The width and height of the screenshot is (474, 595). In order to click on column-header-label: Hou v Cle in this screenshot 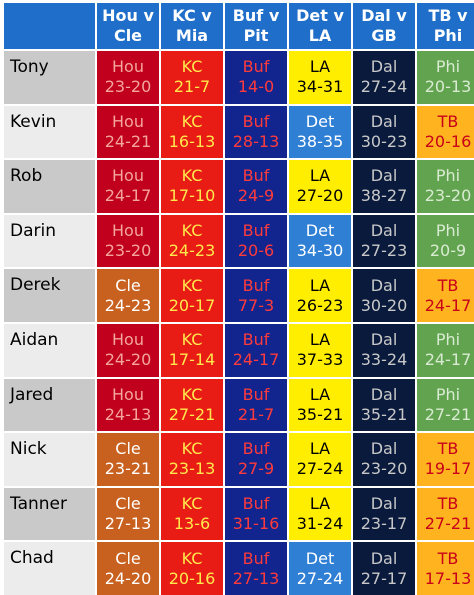, I will do `click(128, 25)`.